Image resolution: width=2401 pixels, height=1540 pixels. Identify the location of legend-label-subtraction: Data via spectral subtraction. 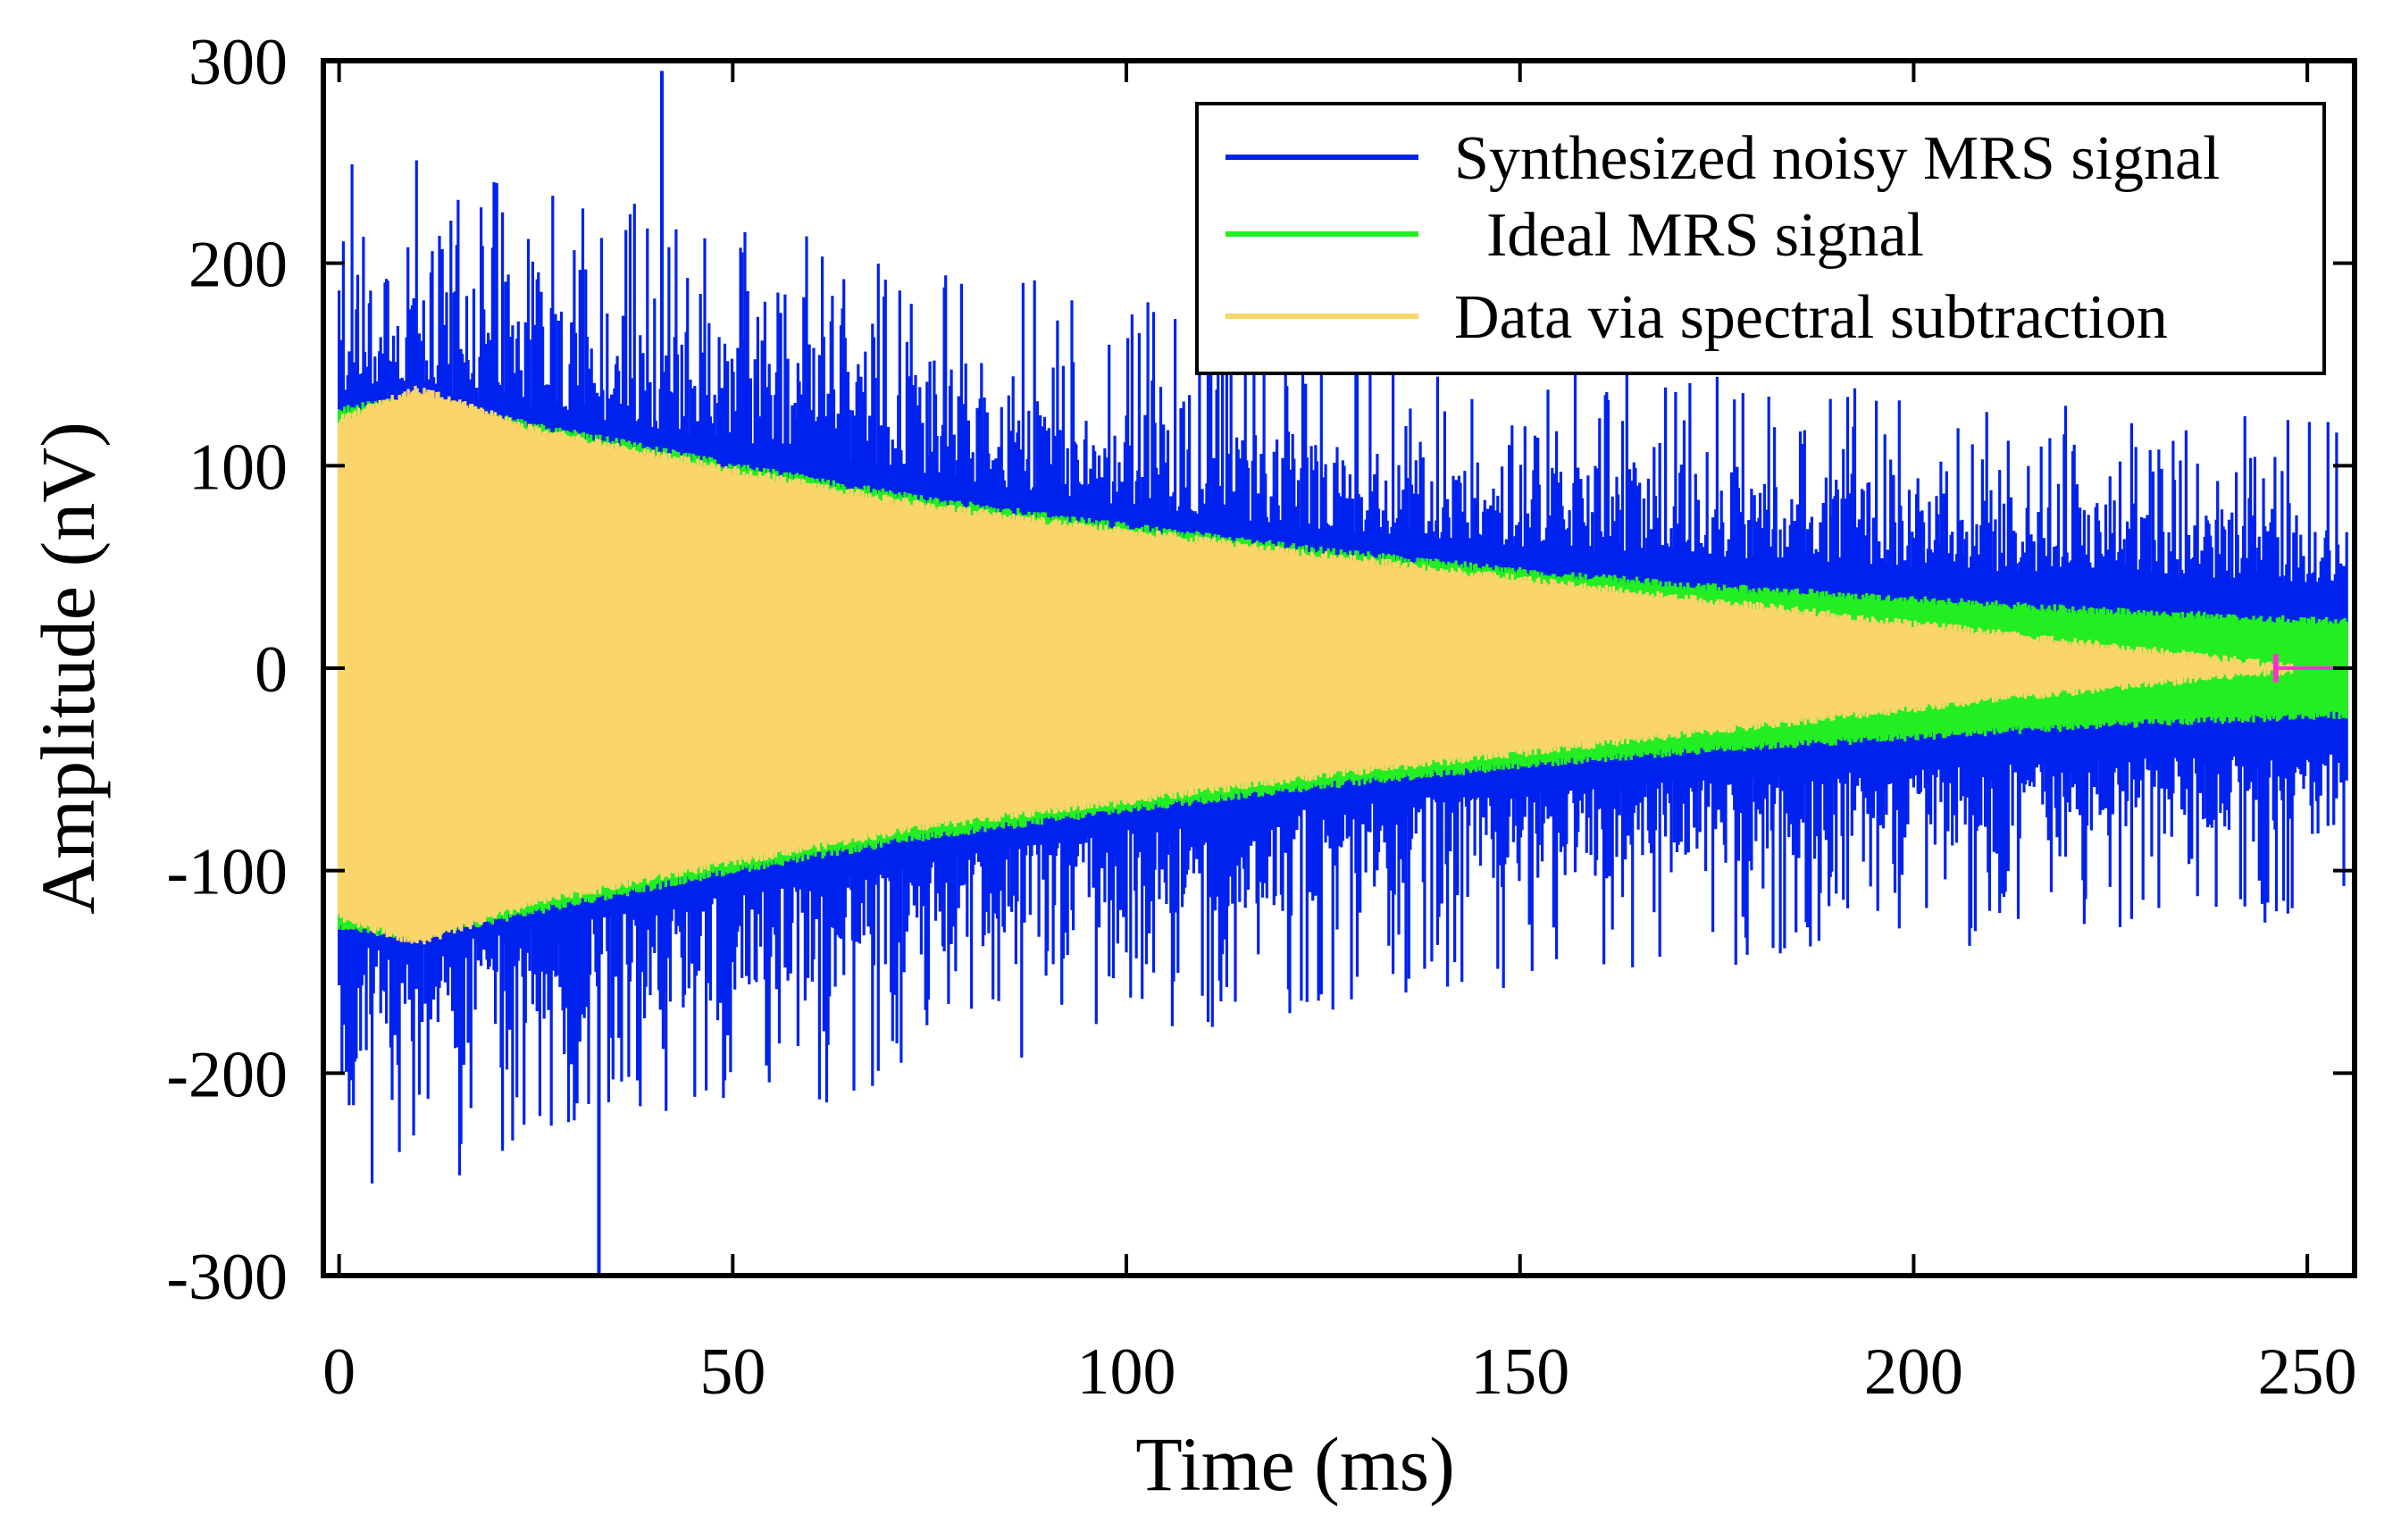
(1811, 317).